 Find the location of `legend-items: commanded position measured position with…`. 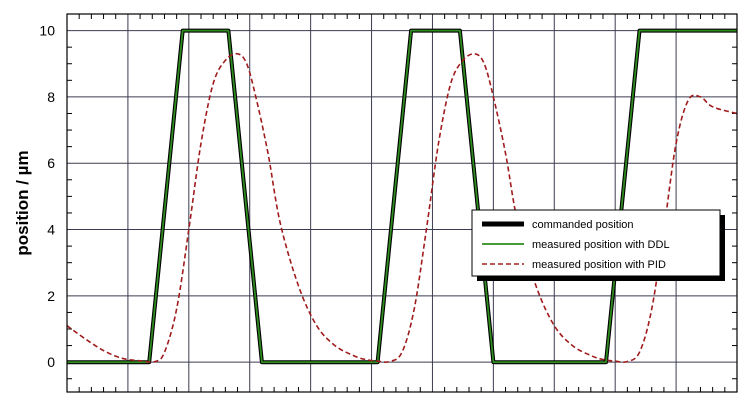

legend-items: commanded position measured position with… is located at coordinates (576, 245).